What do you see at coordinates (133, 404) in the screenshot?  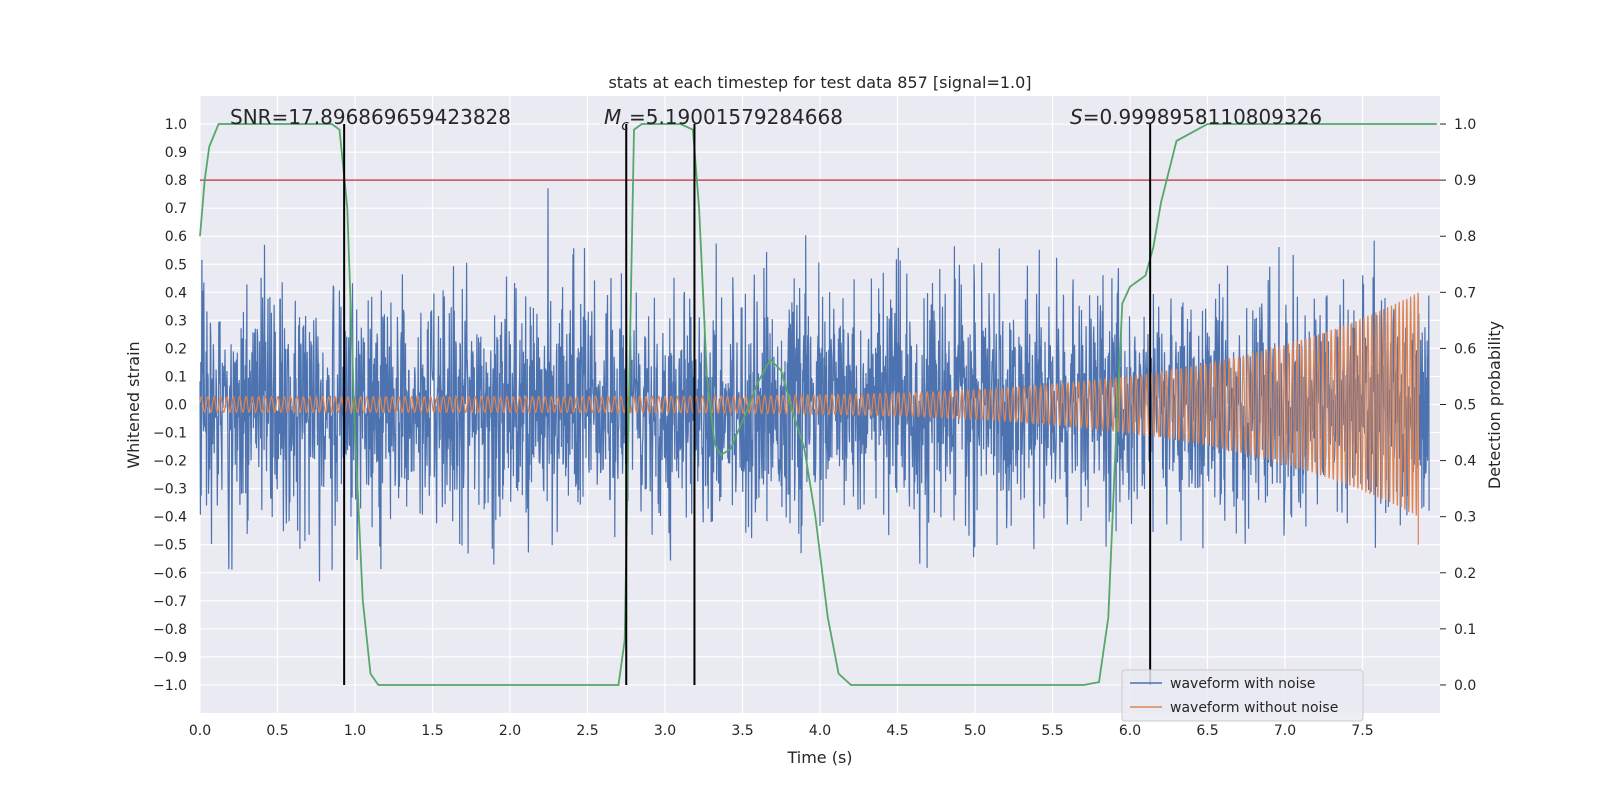 I see `y-axis-label: Whitened strain` at bounding box center [133, 404].